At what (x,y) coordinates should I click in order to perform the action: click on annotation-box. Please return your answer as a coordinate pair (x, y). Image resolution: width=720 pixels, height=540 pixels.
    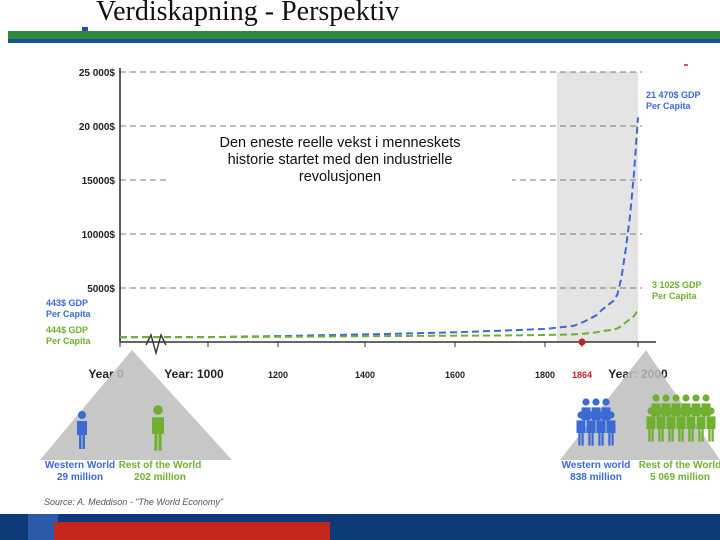
    Looking at the image, I should click on (340, 156).